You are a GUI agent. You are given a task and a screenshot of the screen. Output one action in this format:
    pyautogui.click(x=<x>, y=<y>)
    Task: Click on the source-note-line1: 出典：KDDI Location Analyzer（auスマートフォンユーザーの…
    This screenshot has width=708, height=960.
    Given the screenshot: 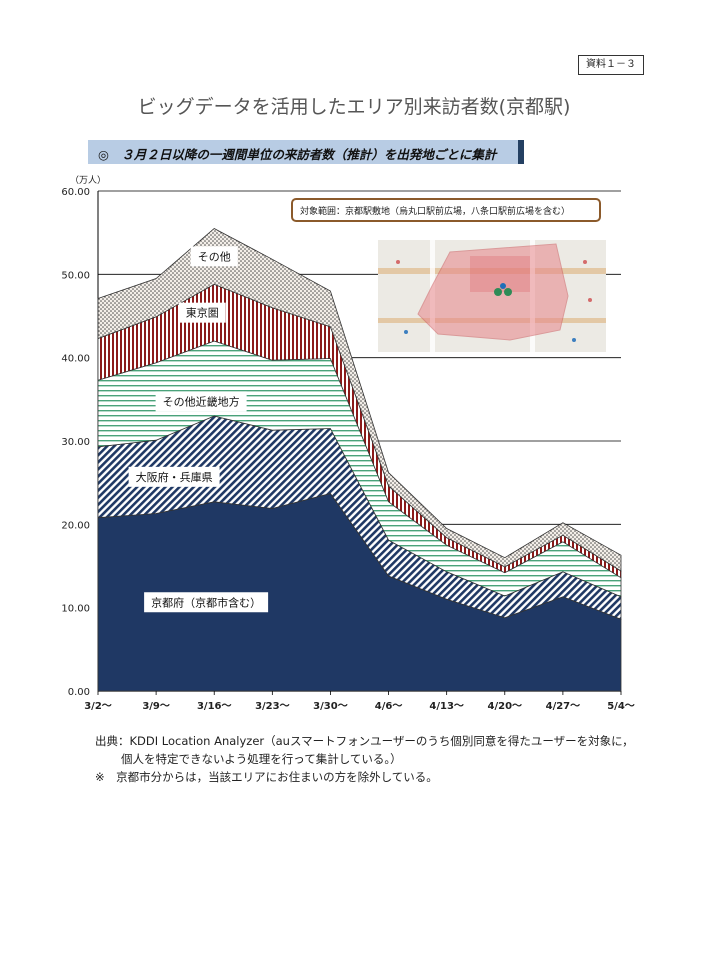 What is the action you would take?
    pyautogui.click(x=364, y=741)
    